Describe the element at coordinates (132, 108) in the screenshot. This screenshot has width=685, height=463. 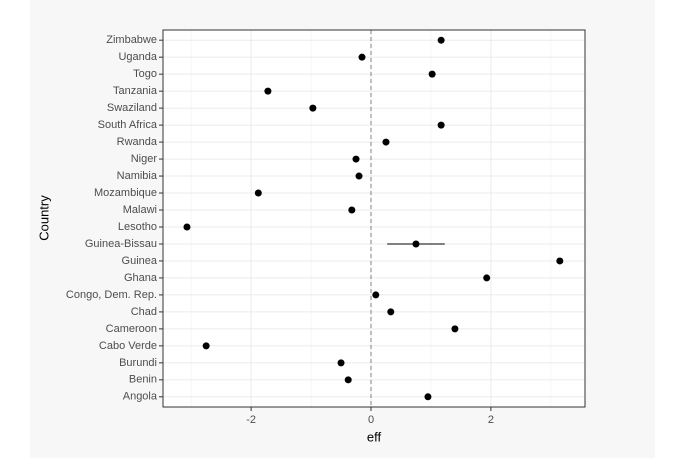
I see `y-tick-label: Swaziland` at that location.